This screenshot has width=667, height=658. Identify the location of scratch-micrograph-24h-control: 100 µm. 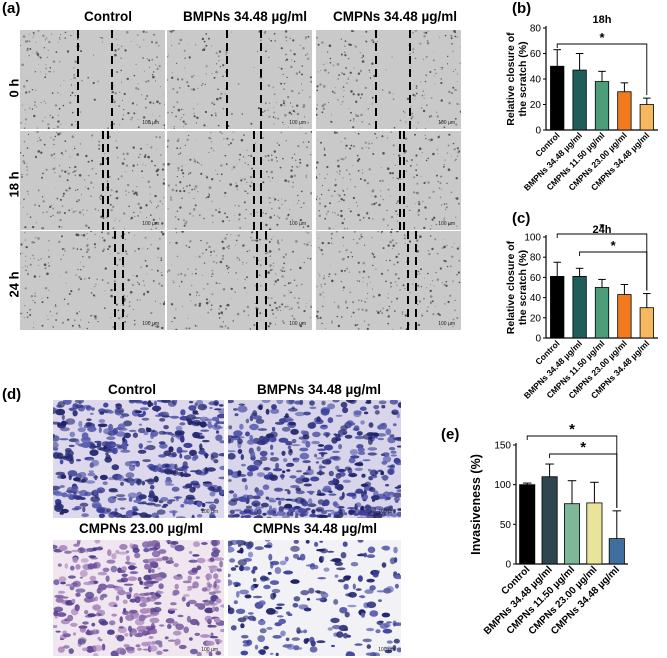
(92, 280).